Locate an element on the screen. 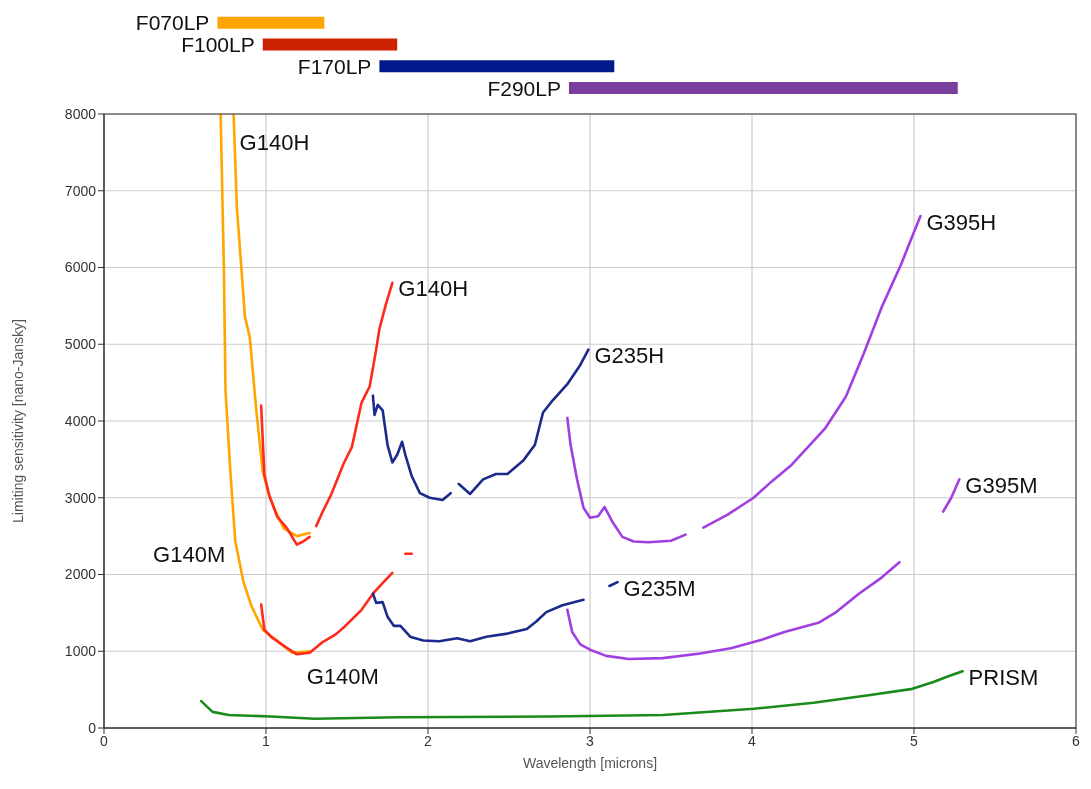  y-tick-label: 1000 is located at coordinates (80, 651).